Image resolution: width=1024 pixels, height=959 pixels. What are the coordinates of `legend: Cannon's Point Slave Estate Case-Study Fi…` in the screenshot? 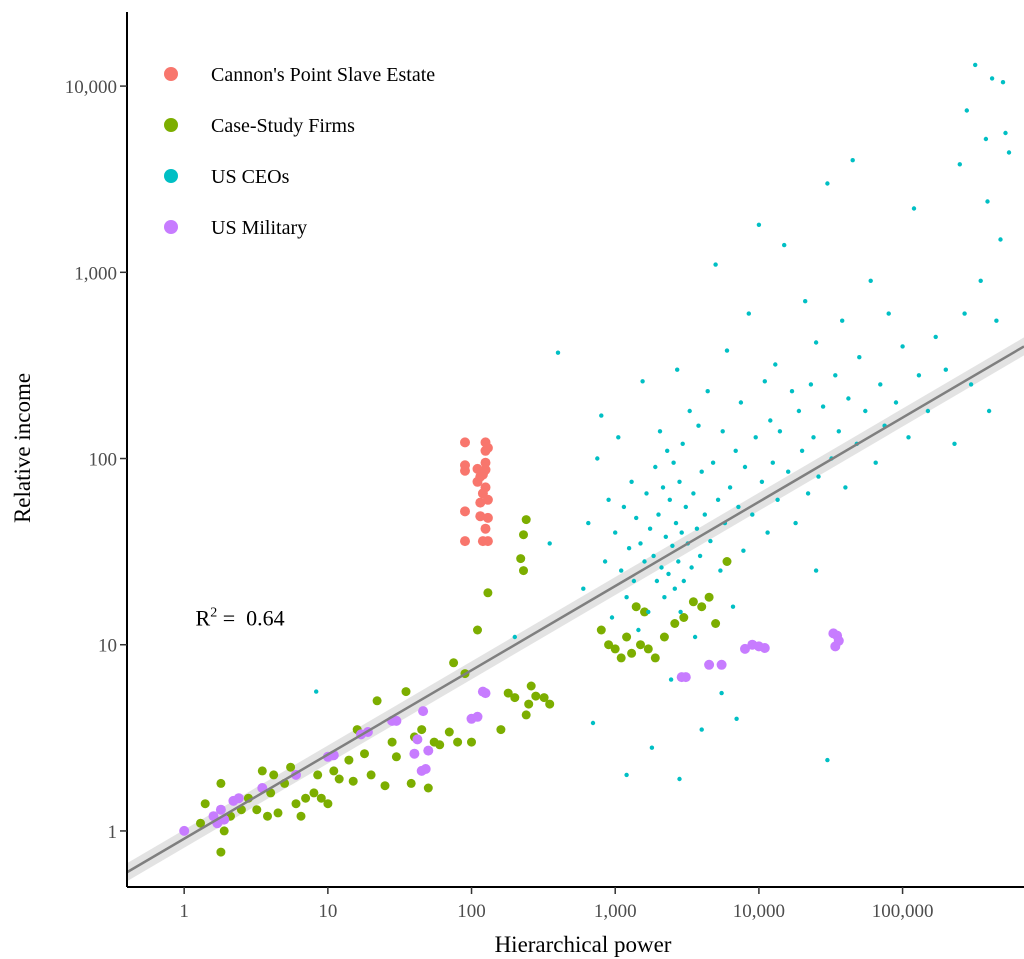 It's located at (299, 151).